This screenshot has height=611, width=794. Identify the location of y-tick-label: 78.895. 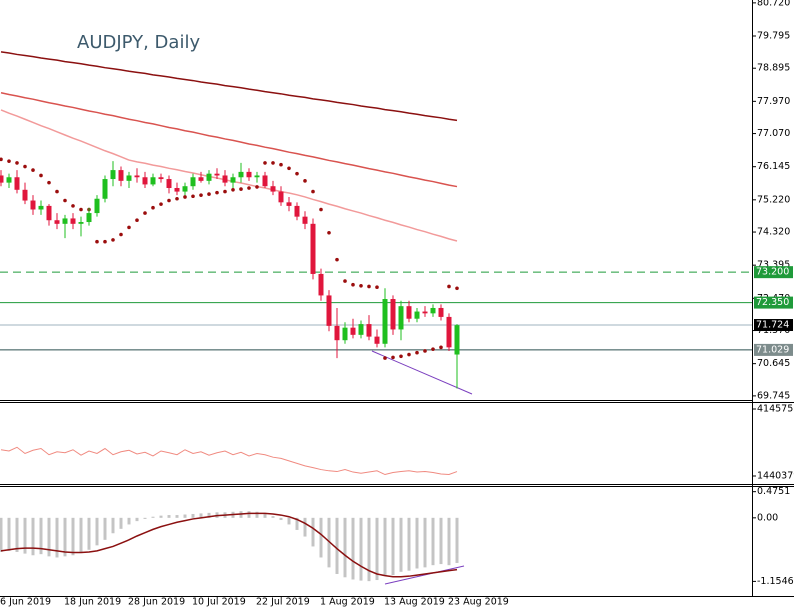
(773, 68).